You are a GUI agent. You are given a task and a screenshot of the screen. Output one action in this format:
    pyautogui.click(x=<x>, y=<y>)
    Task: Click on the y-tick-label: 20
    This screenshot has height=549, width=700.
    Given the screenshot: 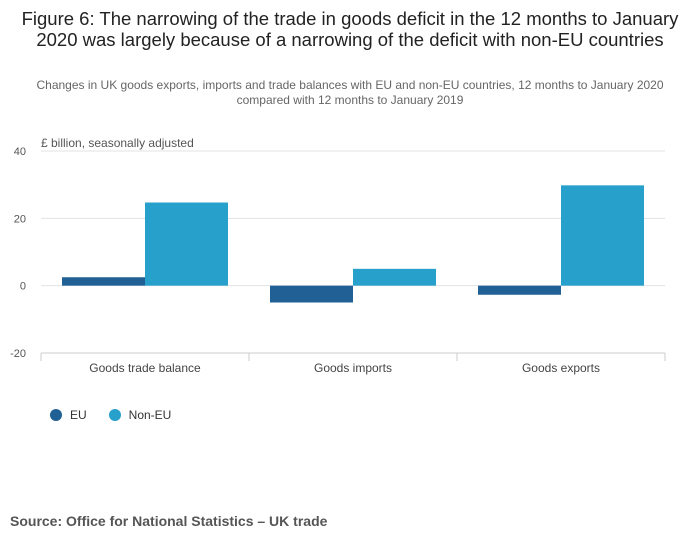 What is the action you would take?
    pyautogui.click(x=20, y=219)
    